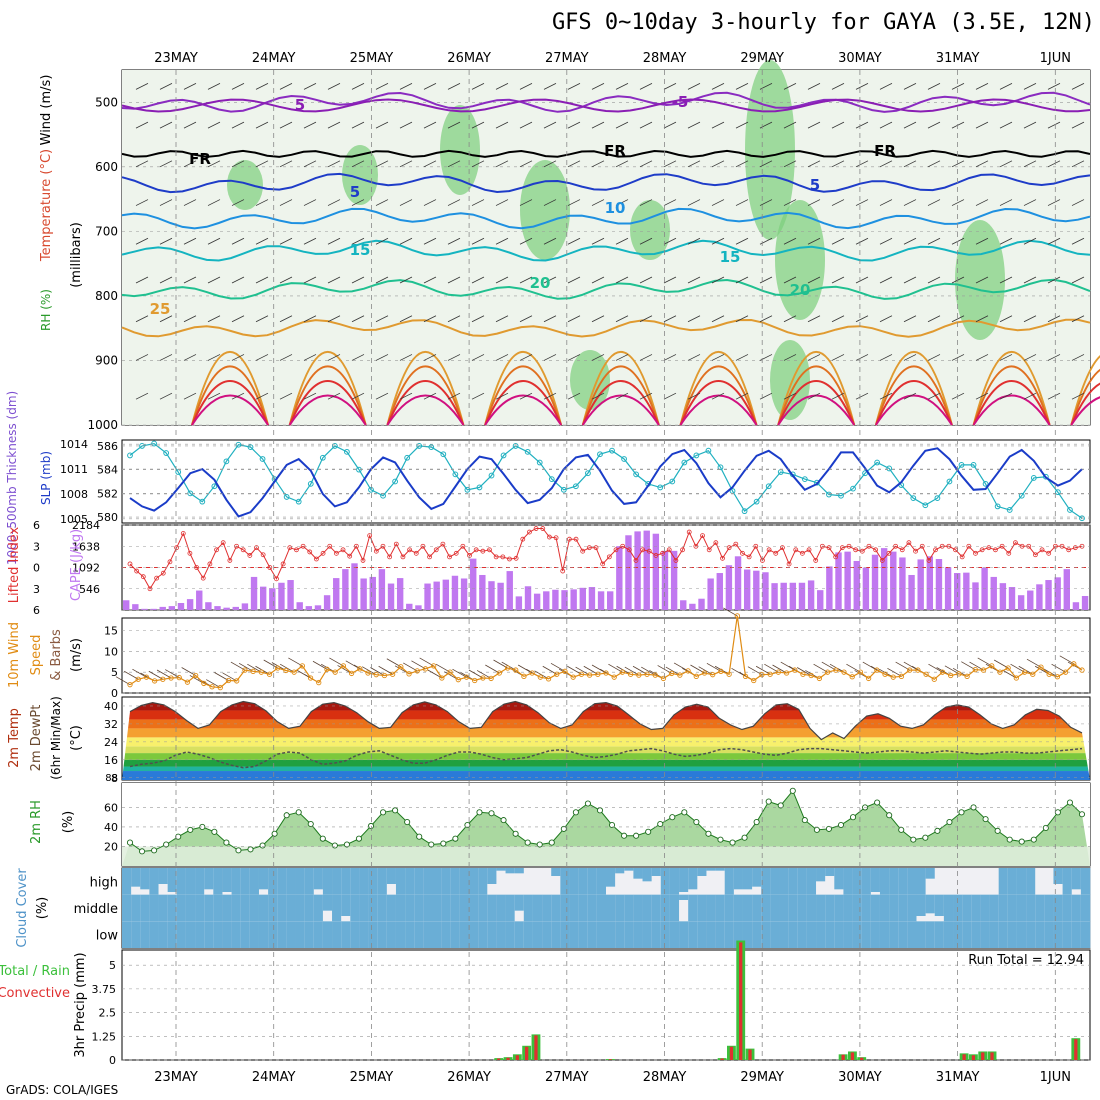 The height and width of the screenshot is (1100, 1100). What do you see at coordinates (74, 444) in the screenshot?
I see `slp-tick-label: 1014` at bounding box center [74, 444].